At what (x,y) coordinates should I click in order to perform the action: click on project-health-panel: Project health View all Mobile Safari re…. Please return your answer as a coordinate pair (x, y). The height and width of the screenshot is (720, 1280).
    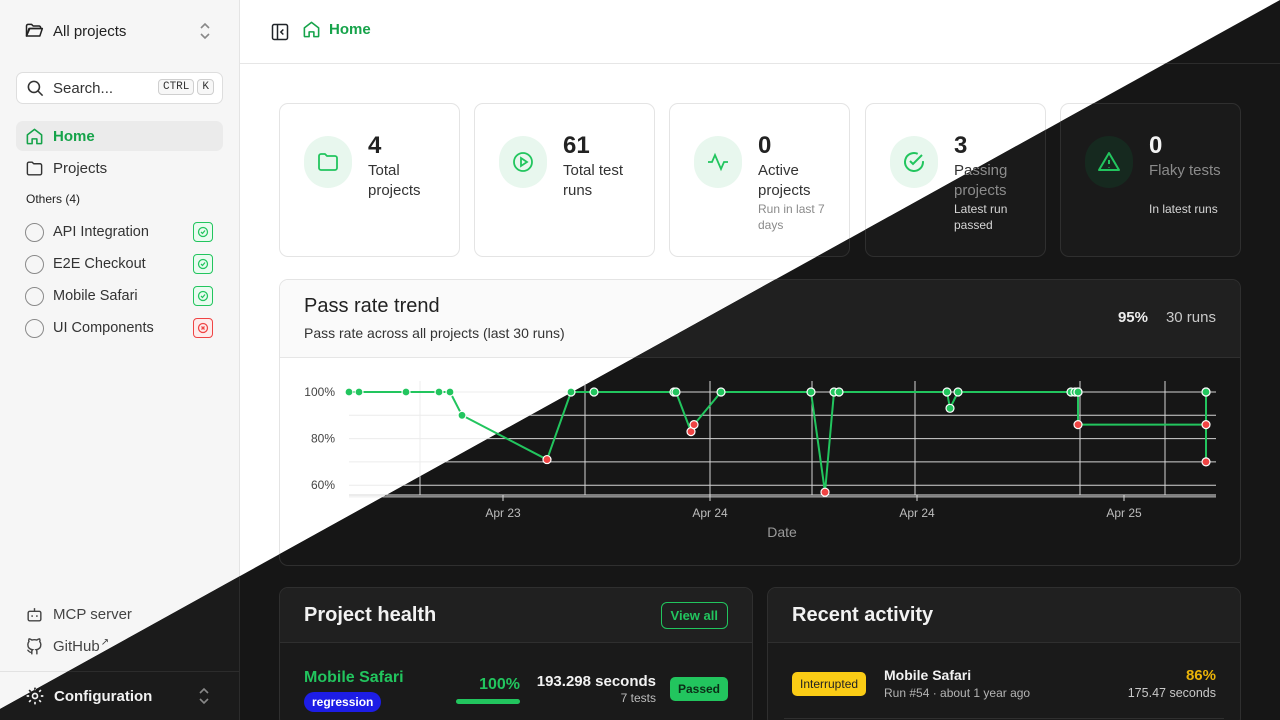
    Looking at the image, I should click on (516, 653).